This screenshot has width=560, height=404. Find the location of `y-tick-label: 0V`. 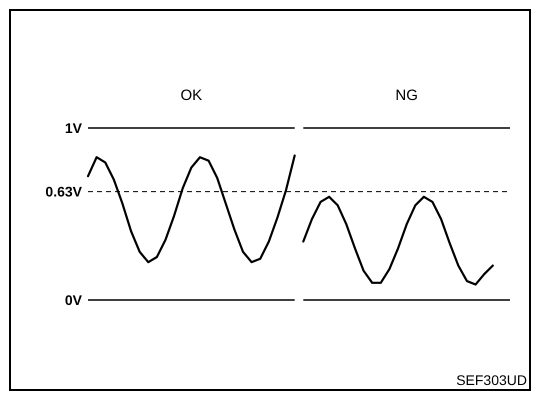

y-tick-label: 0V is located at coordinates (73, 300).